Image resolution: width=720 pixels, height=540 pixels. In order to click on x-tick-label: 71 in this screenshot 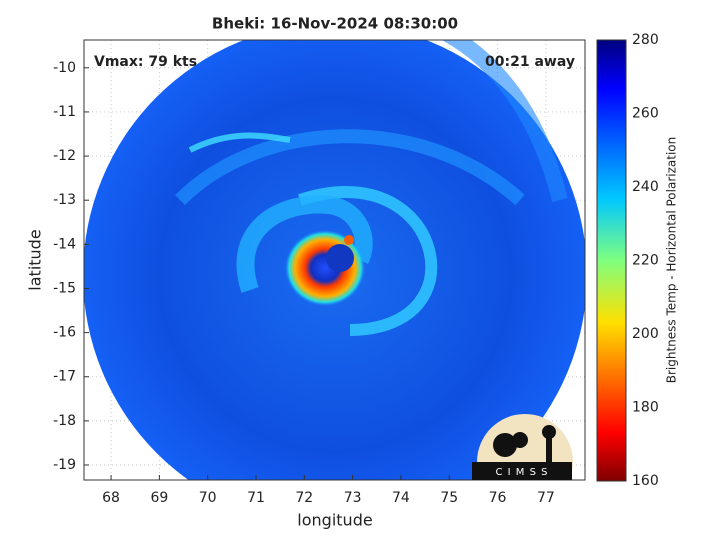, I will do `click(256, 498)`.